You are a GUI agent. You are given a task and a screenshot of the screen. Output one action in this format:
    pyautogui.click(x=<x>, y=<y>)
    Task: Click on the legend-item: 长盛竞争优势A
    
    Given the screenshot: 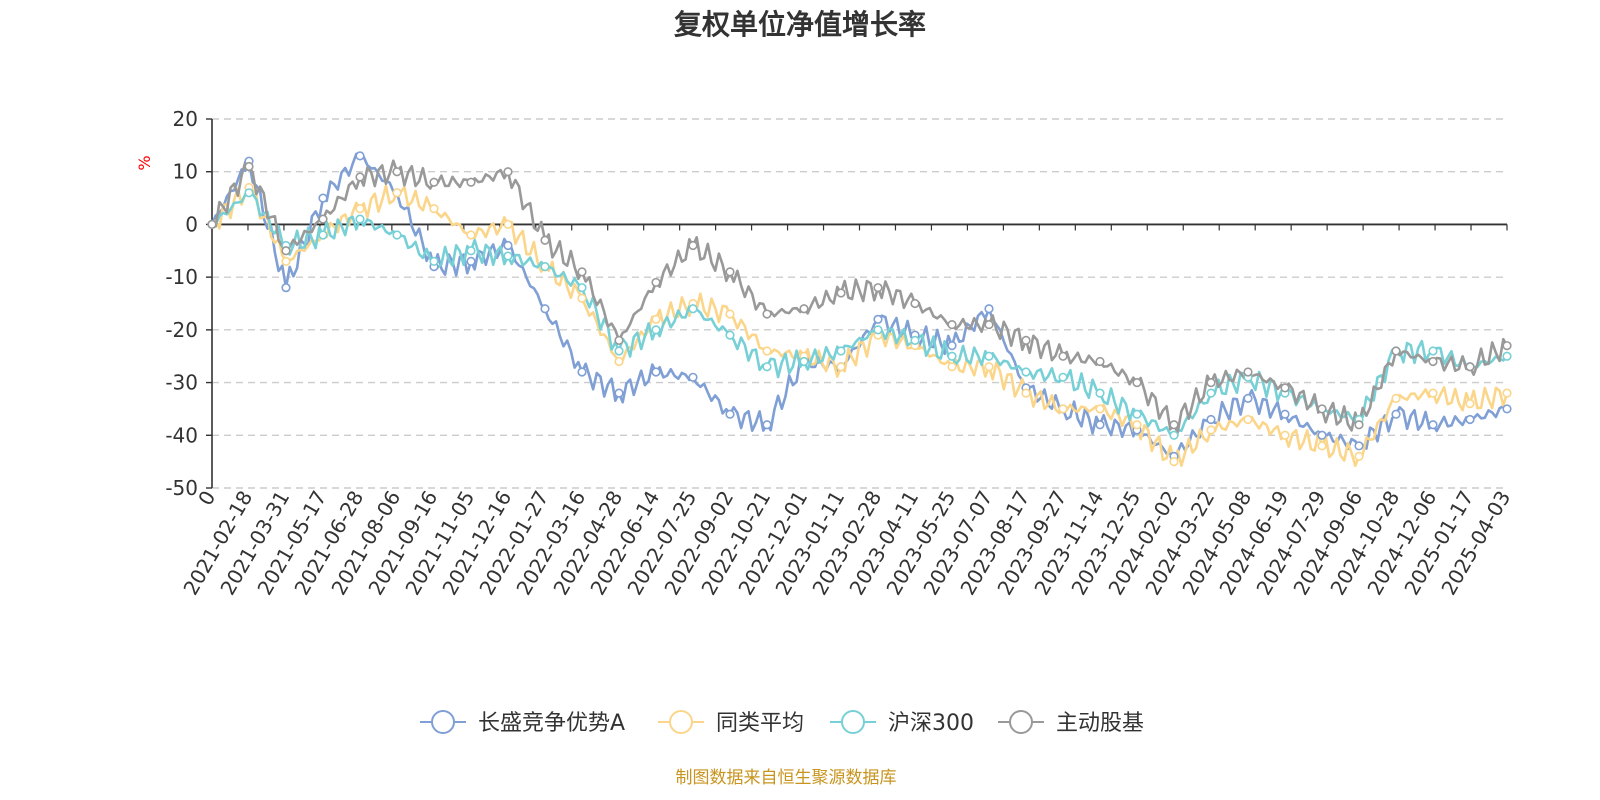 What is the action you would take?
    pyautogui.click(x=522, y=723)
    